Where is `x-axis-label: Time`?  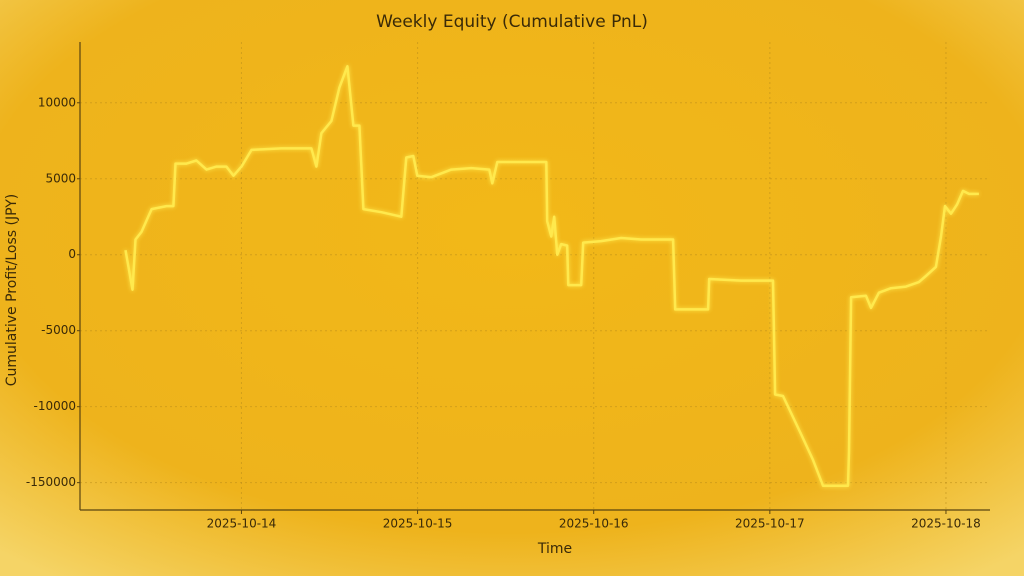 x-axis-label: Time is located at coordinates (554, 549).